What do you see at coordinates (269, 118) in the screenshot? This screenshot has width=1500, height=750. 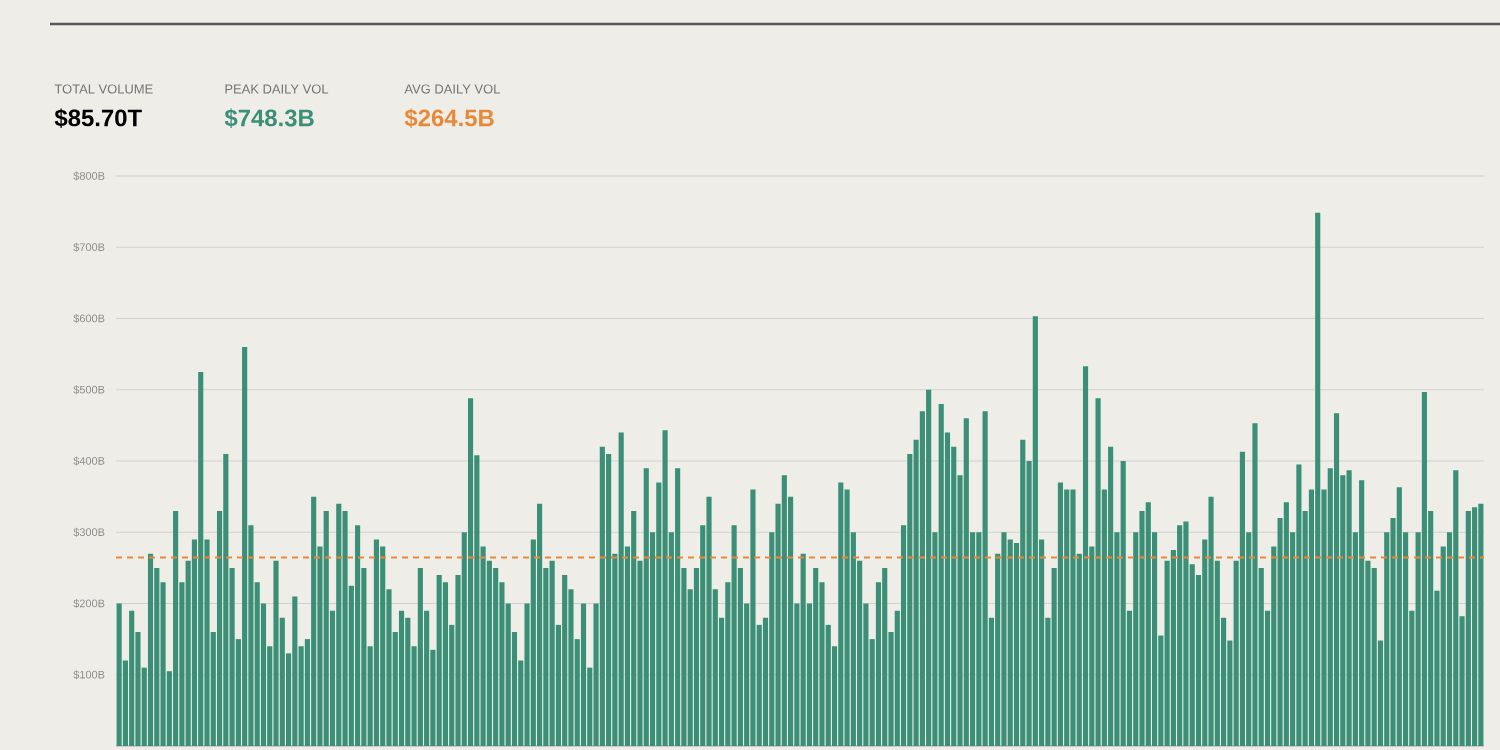 I see `text: $748.3B` at bounding box center [269, 118].